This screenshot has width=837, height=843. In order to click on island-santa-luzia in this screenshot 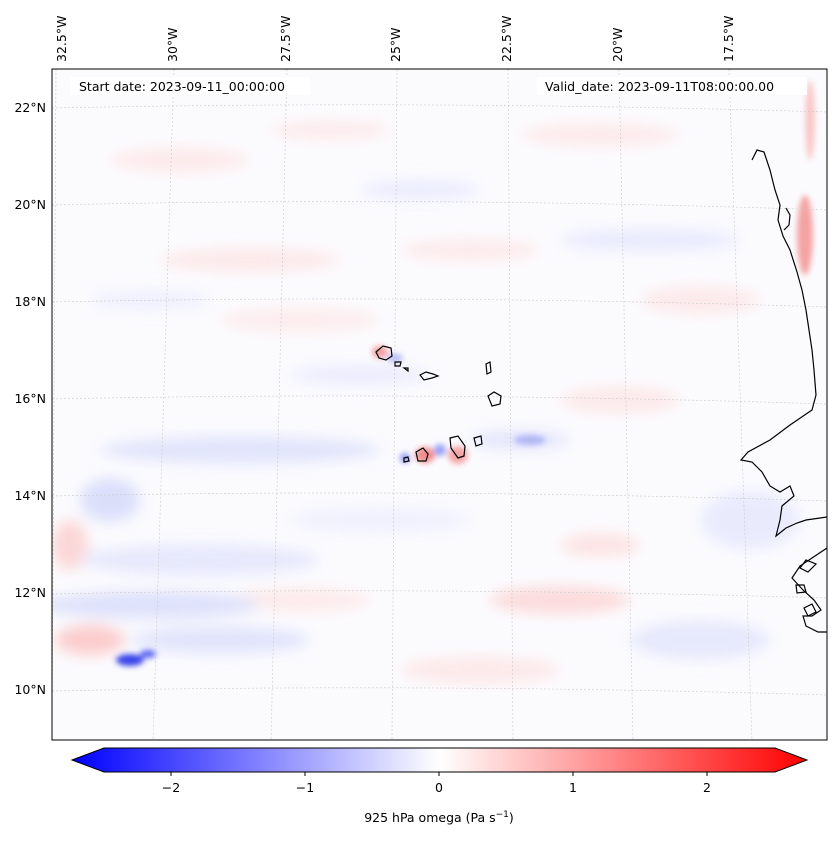, I will do `click(405, 370)`.